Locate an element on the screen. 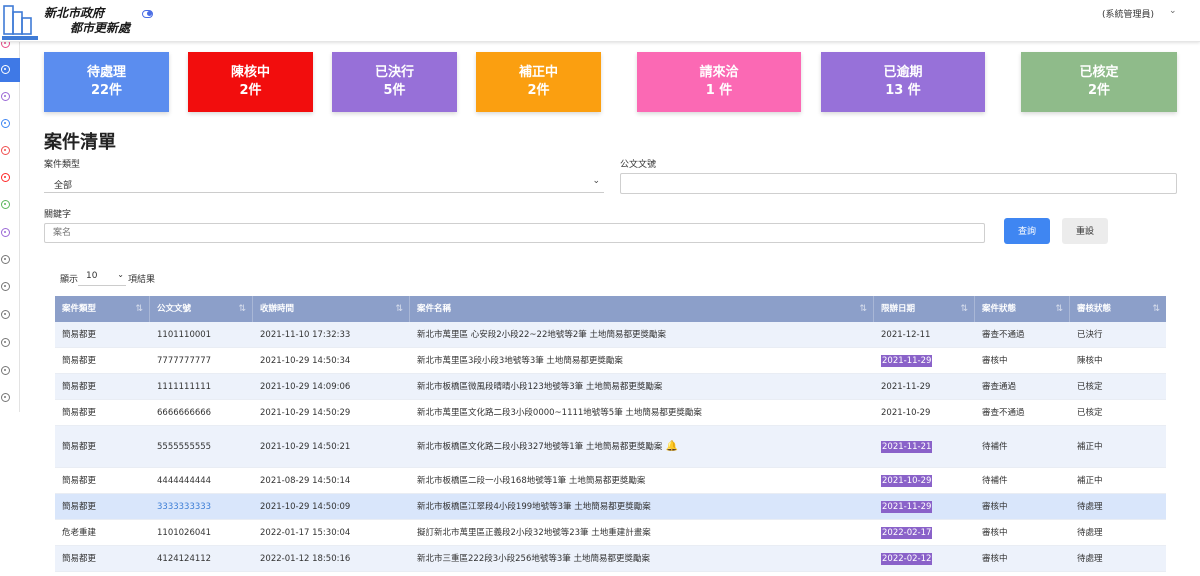 Image resolution: width=1200 pixels, height=576 pixels. column-header-case-name: 案件名稱 ⇅ is located at coordinates (642, 309).